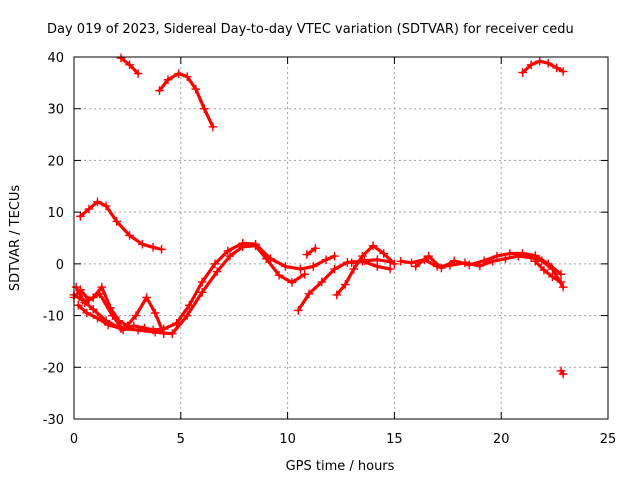 This screenshot has height=480, width=640. Describe the element at coordinates (287, 439) in the screenshot. I see `x-tick-label: 10` at that location.